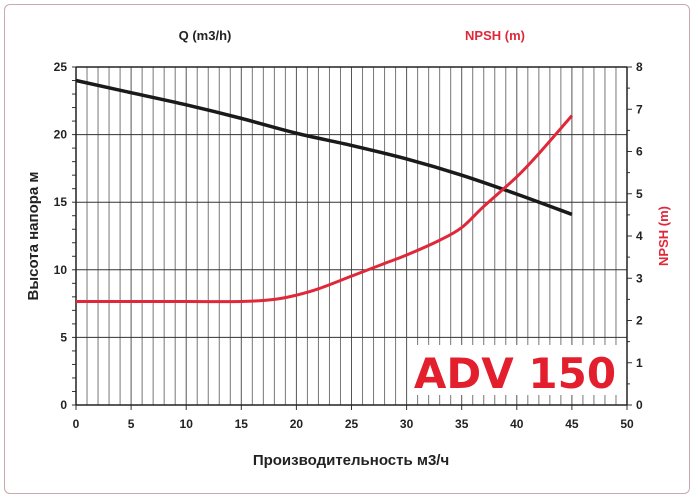 This screenshot has width=698, height=500. I want to click on x-tick-label: 50, so click(627, 424).